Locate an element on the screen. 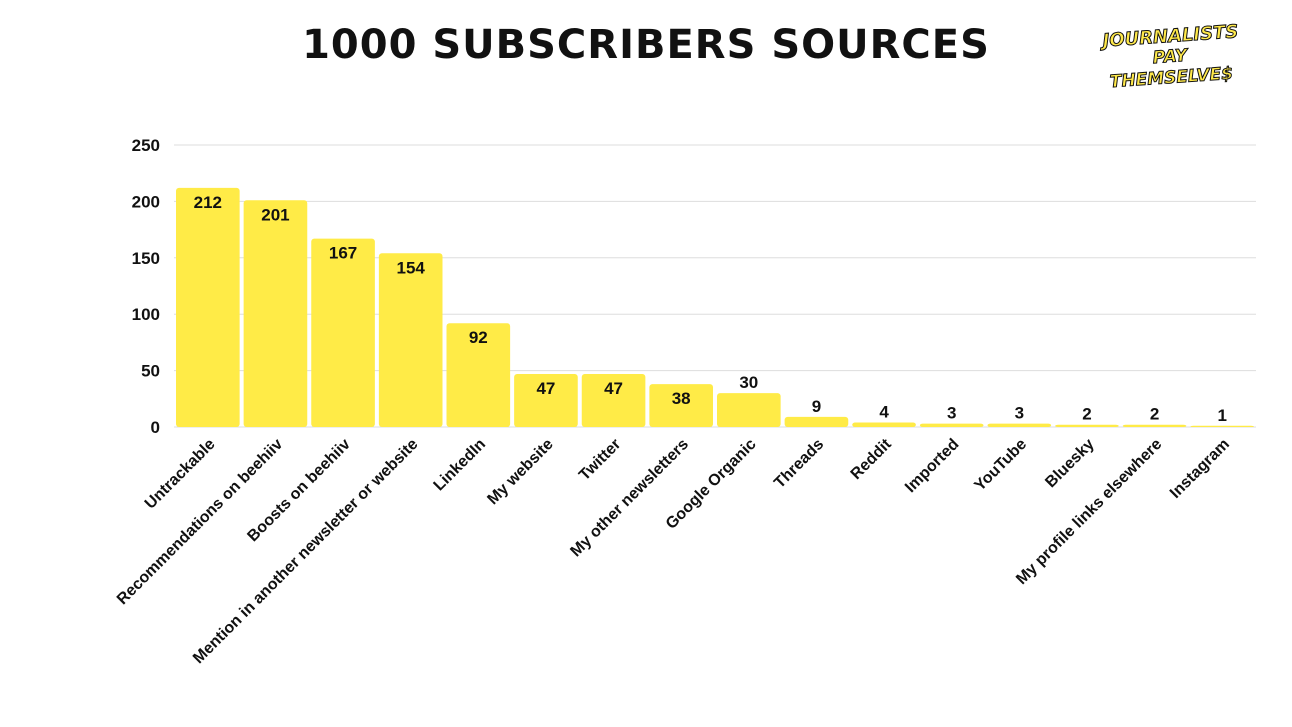 Image resolution: width=1292 pixels, height=727 pixels. y-tick-label: 0 is located at coordinates (155, 427).